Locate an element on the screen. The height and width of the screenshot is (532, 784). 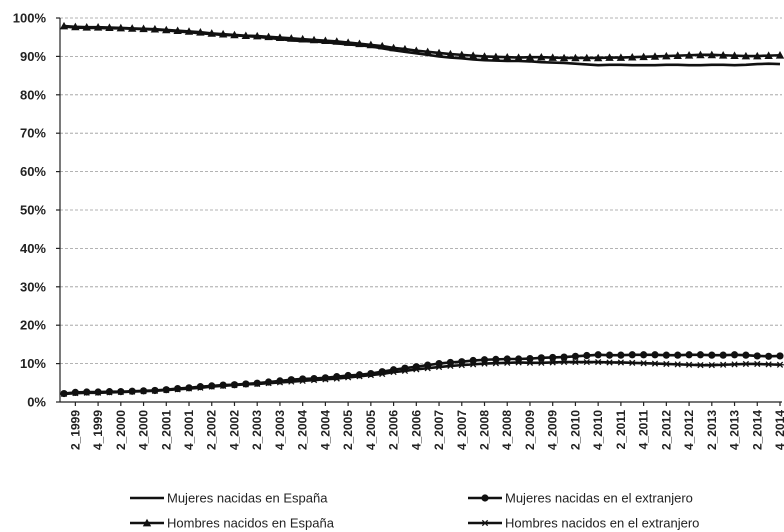
x-tick-label: 2_2010 is located at coordinates (575, 430).